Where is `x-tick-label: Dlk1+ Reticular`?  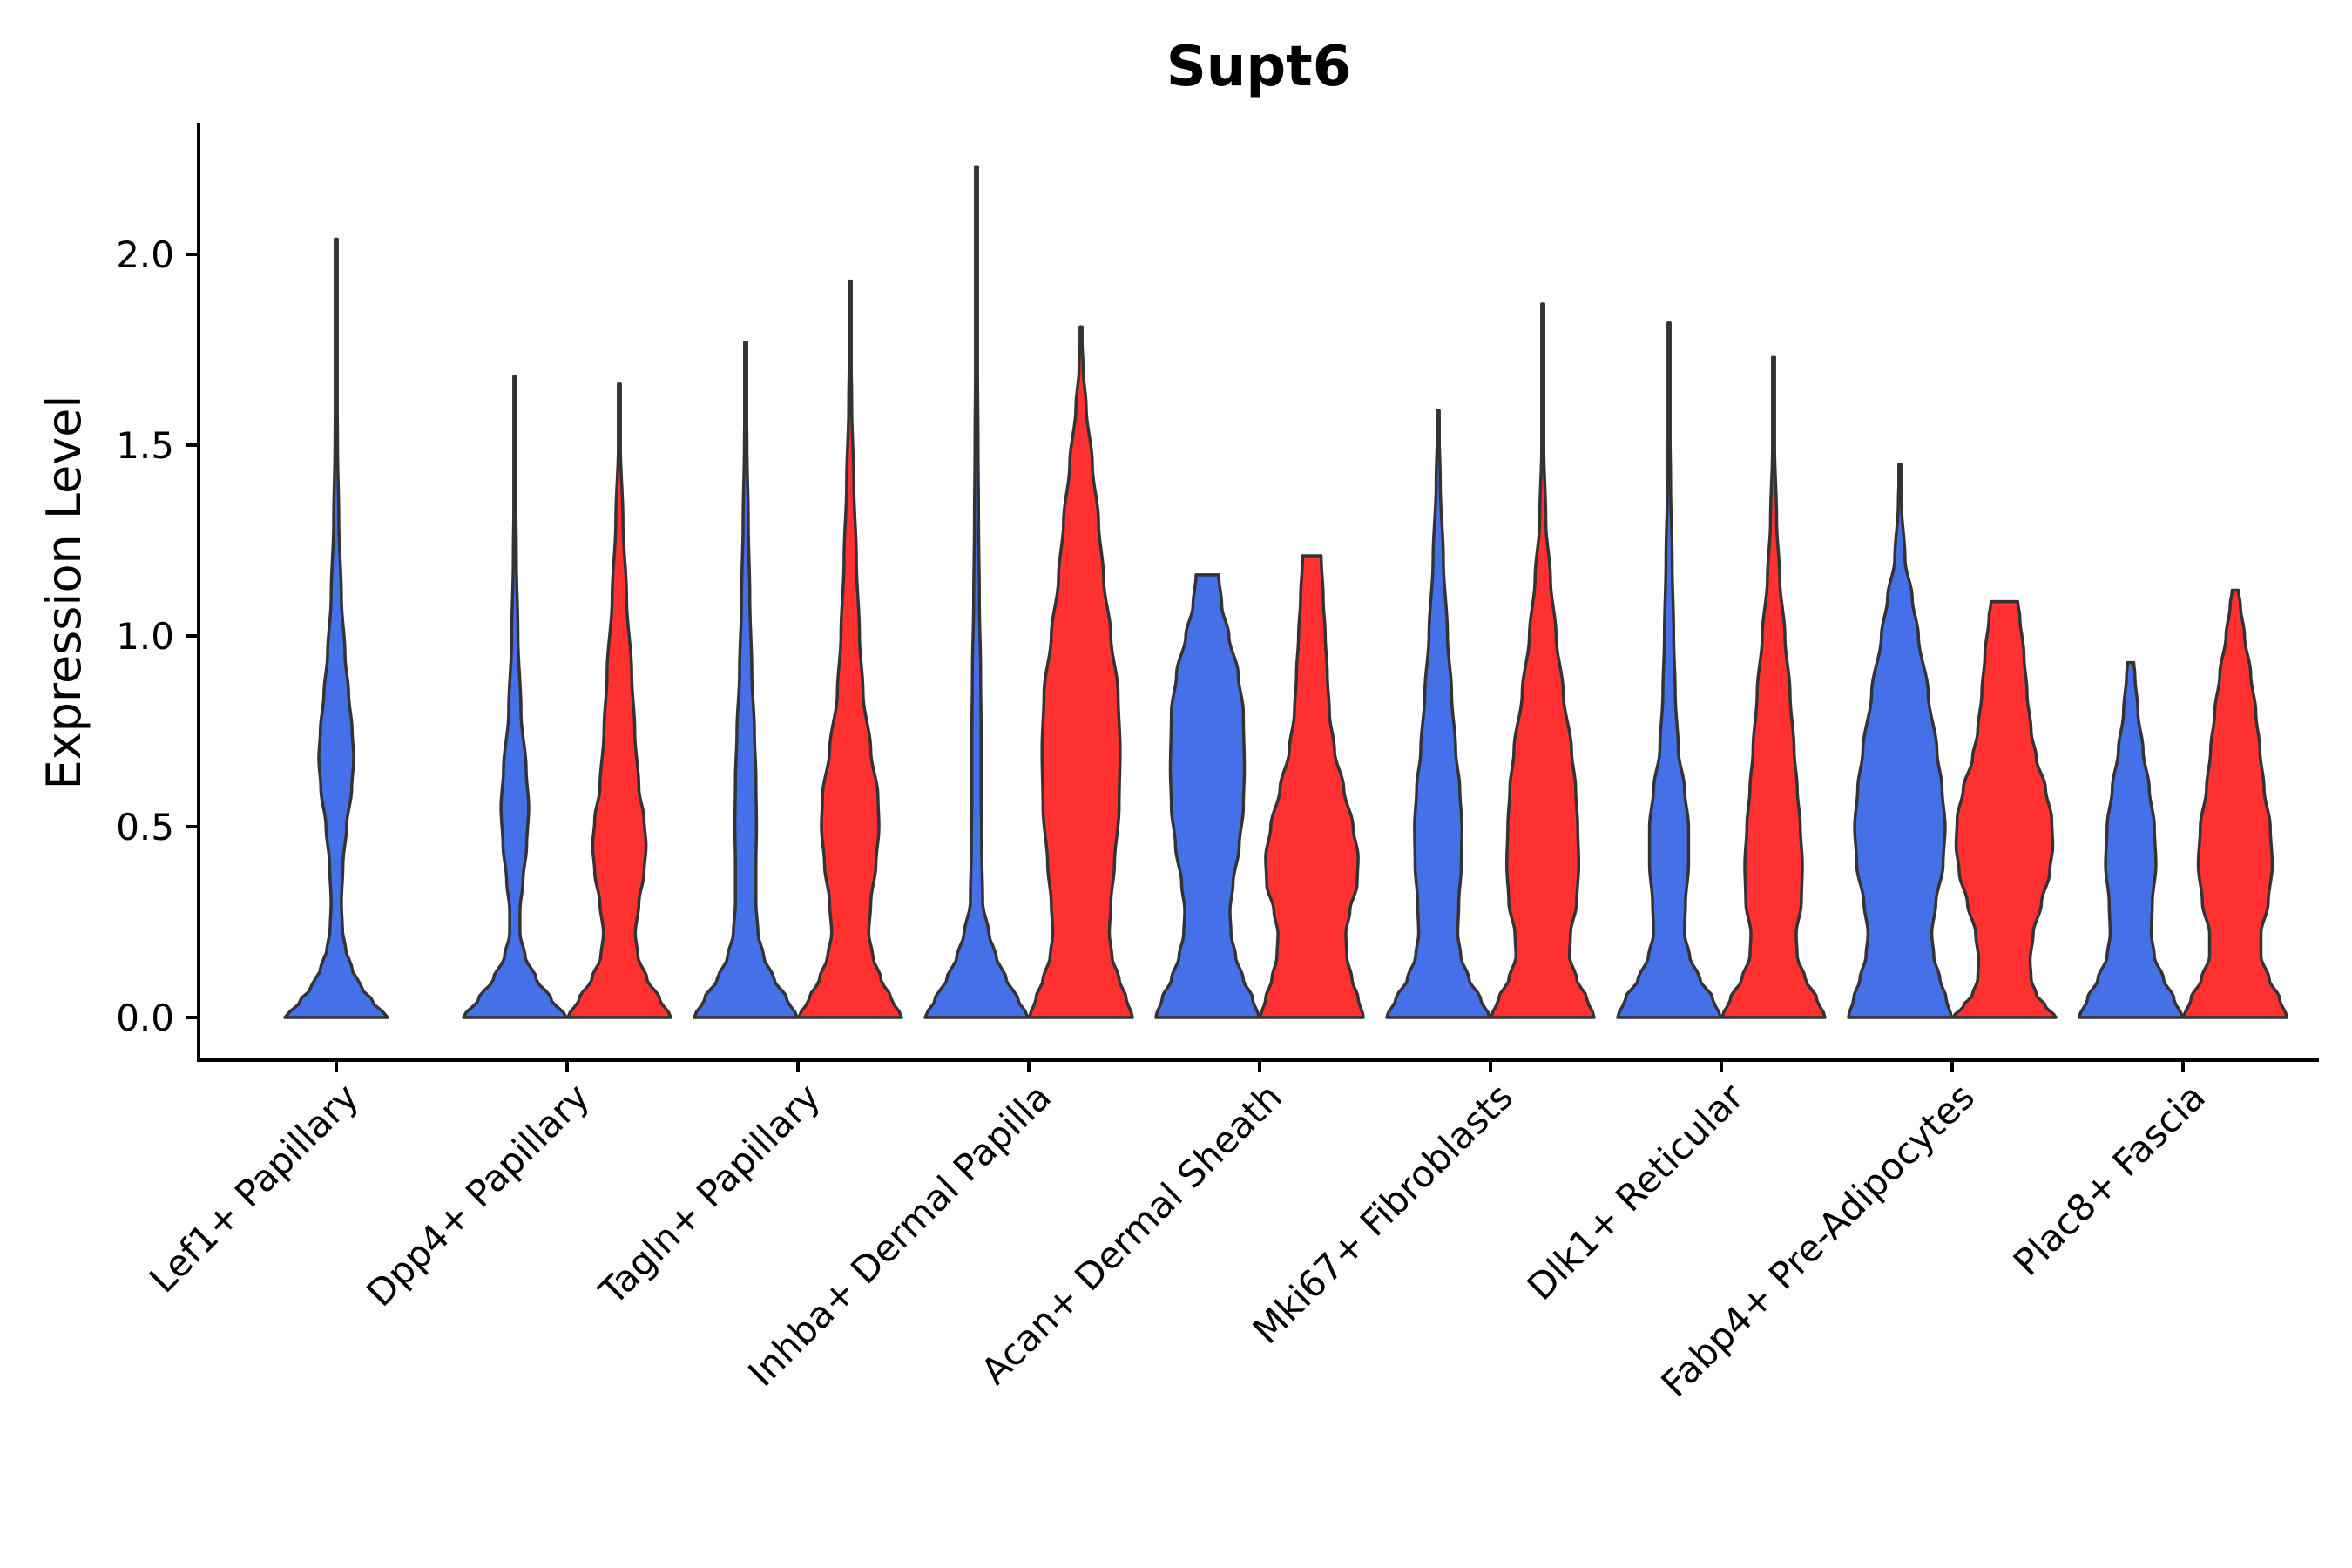 x-tick-label: Dlk1+ Reticular is located at coordinates (1636, 1191).